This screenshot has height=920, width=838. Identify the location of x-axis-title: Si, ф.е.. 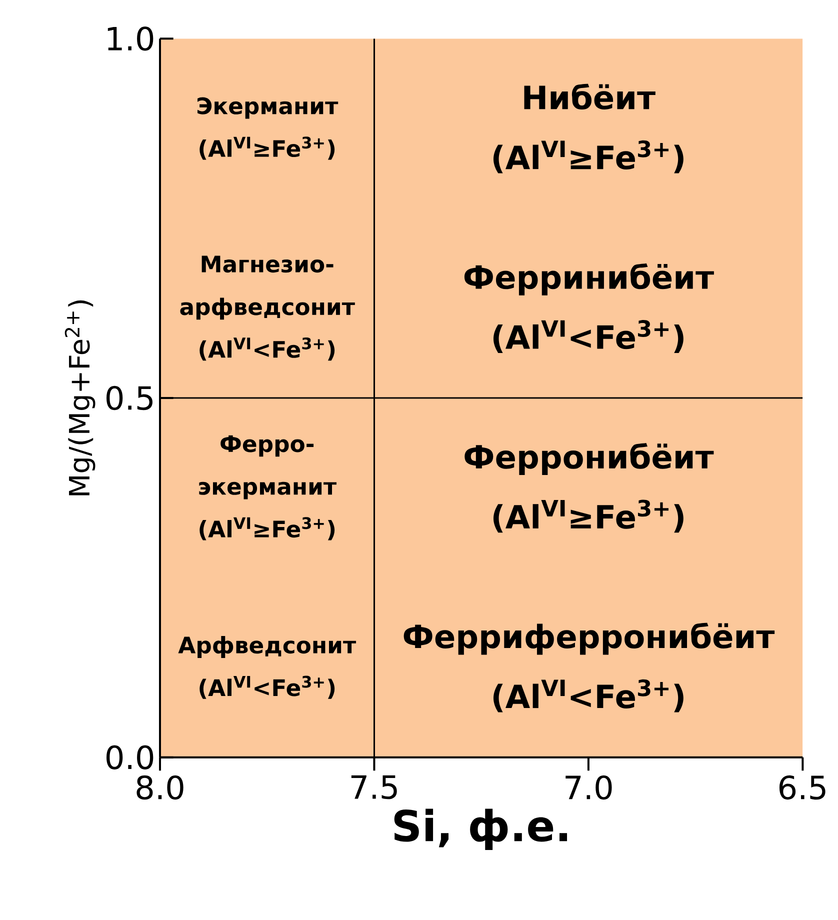
(481, 829).